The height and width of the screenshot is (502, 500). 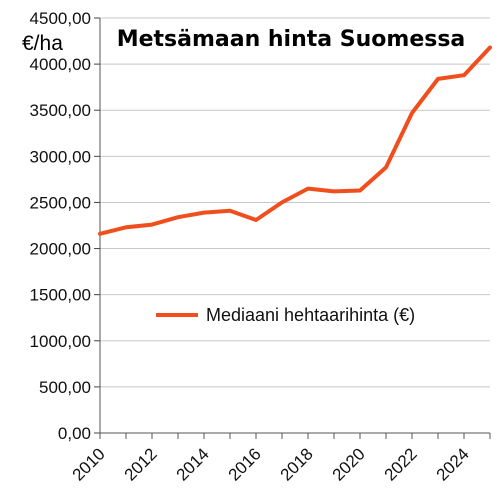 What do you see at coordinates (60, 249) in the screenshot?
I see `y-tick-label: 2000,00` at bounding box center [60, 249].